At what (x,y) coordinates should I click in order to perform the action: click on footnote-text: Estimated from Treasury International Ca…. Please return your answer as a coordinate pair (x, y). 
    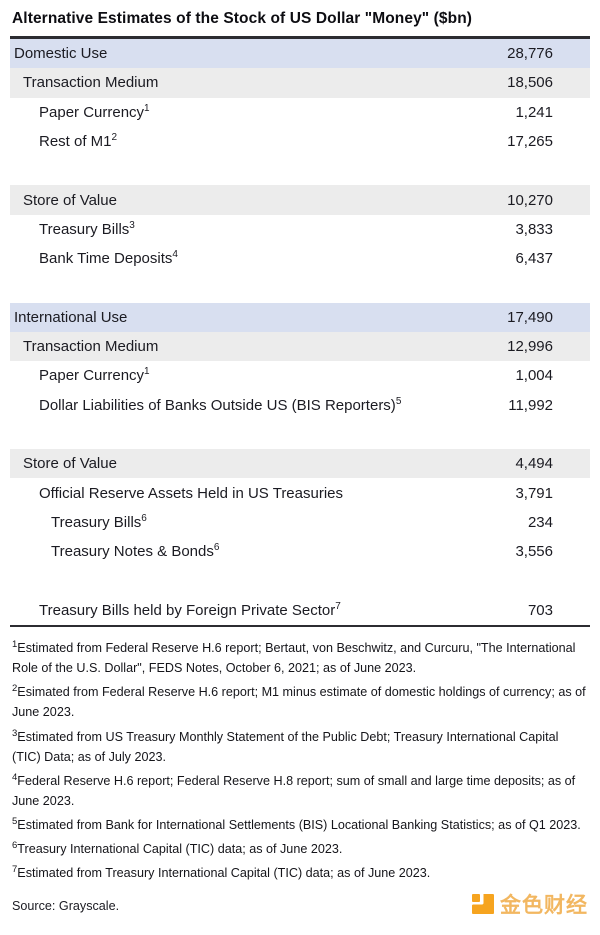
    Looking at the image, I should click on (224, 873).